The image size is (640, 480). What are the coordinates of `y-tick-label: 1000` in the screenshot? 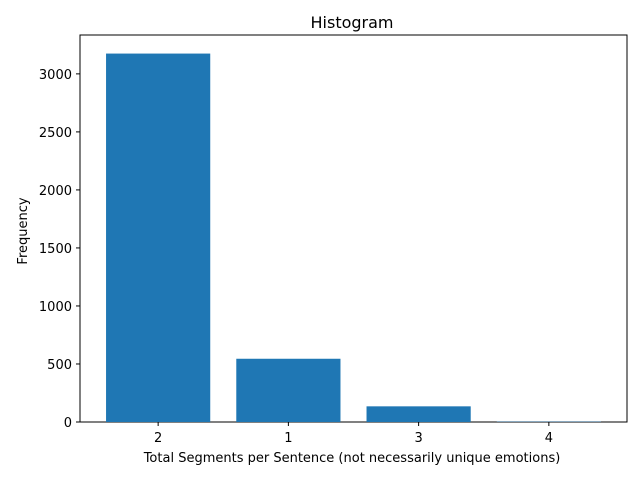 It's located at (55, 307).